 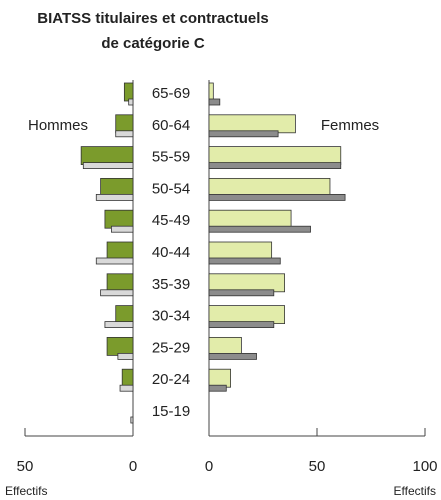 I want to click on category-label: 45-49, so click(x=171, y=220).